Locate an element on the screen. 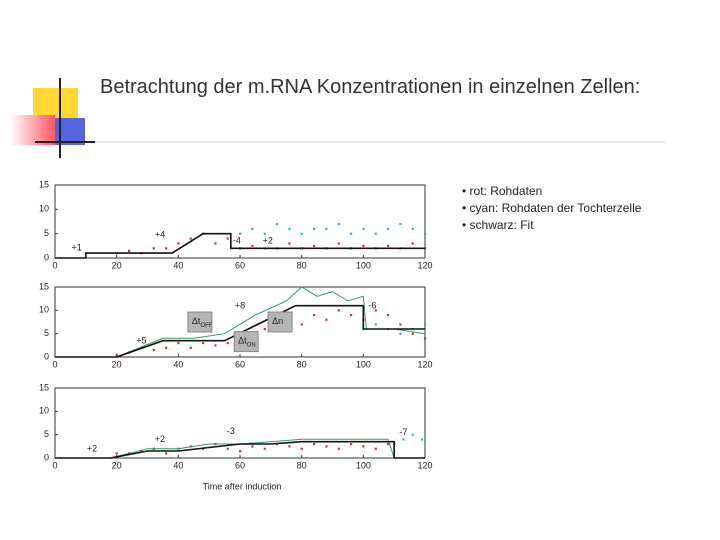 The width and height of the screenshot is (720, 540). box-label: ΔtOFF is located at coordinates (202, 322).